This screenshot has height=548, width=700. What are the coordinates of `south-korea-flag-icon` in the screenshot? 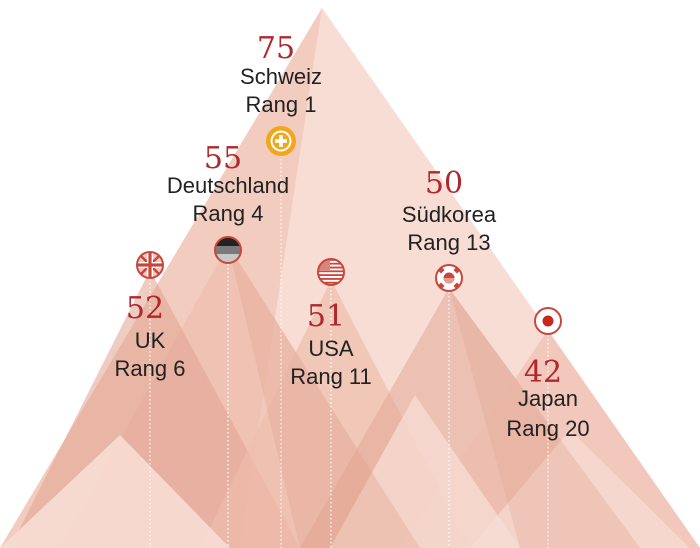 It's located at (449, 278).